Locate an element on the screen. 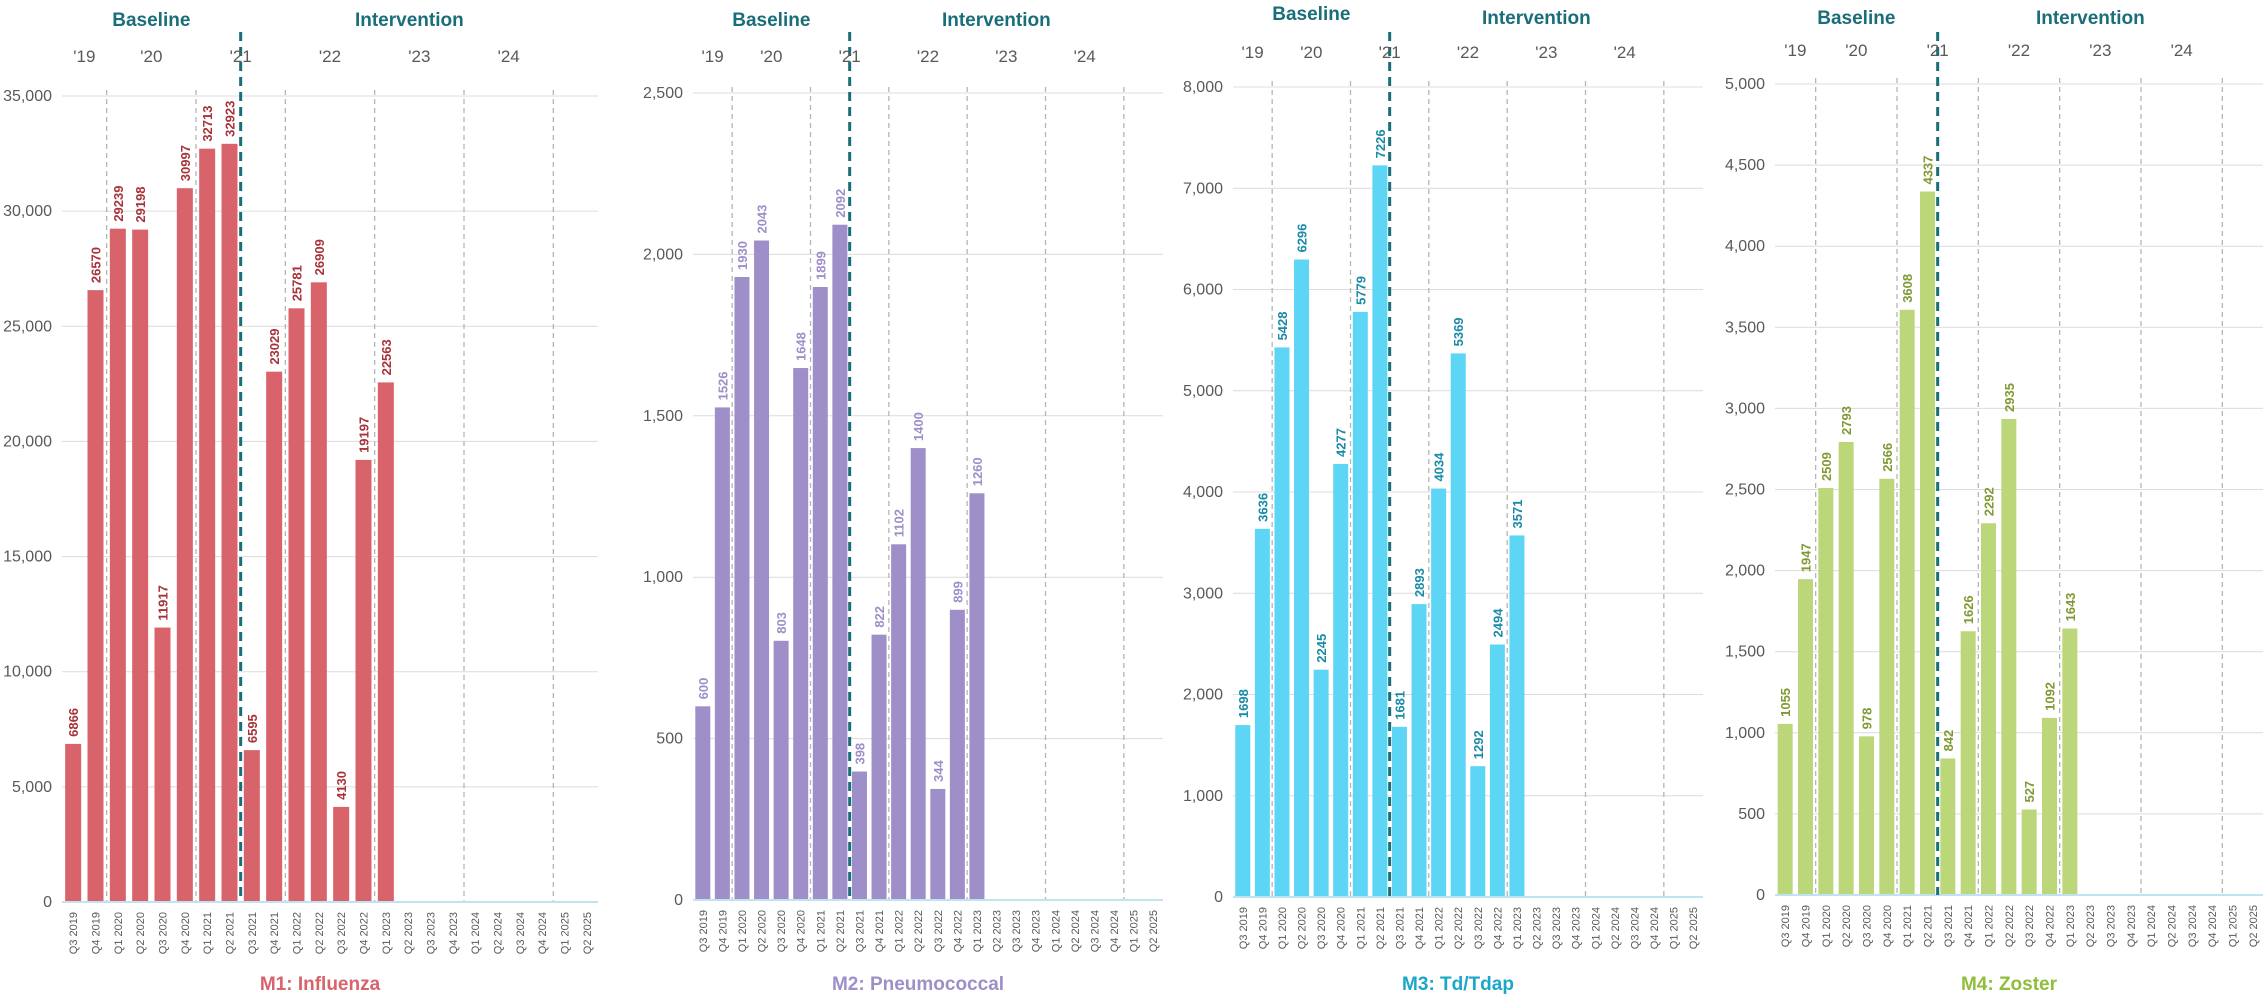  x-tick-label: Q4 2024 is located at coordinates (1655, 928).